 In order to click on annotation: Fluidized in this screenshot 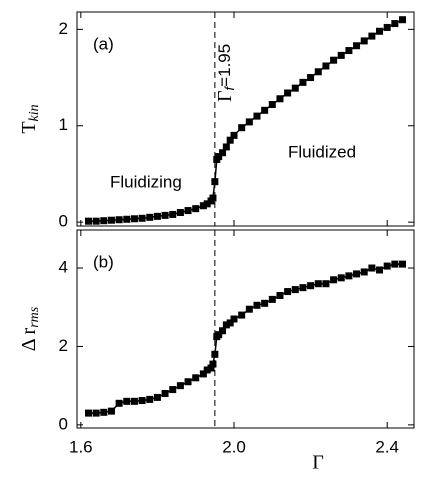, I will do `click(322, 151)`.